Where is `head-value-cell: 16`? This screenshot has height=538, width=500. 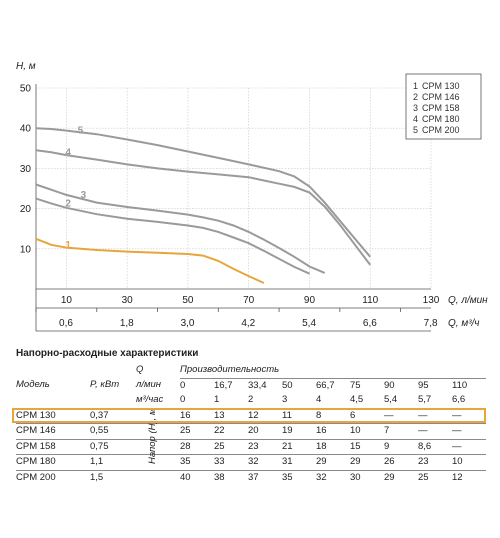
head-value-cell: 16 is located at coordinates (185, 415).